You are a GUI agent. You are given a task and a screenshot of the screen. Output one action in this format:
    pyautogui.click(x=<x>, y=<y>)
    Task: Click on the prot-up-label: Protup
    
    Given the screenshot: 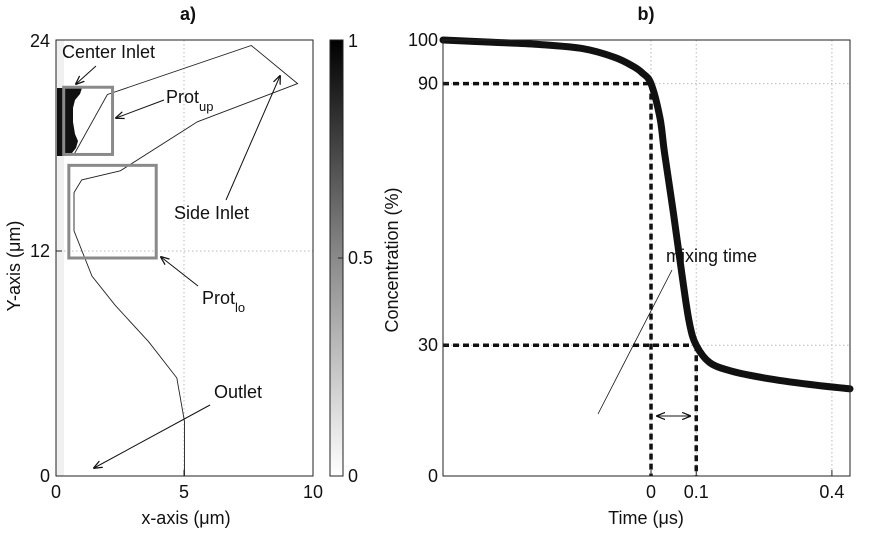 What is the action you would take?
    pyautogui.click(x=189, y=100)
    